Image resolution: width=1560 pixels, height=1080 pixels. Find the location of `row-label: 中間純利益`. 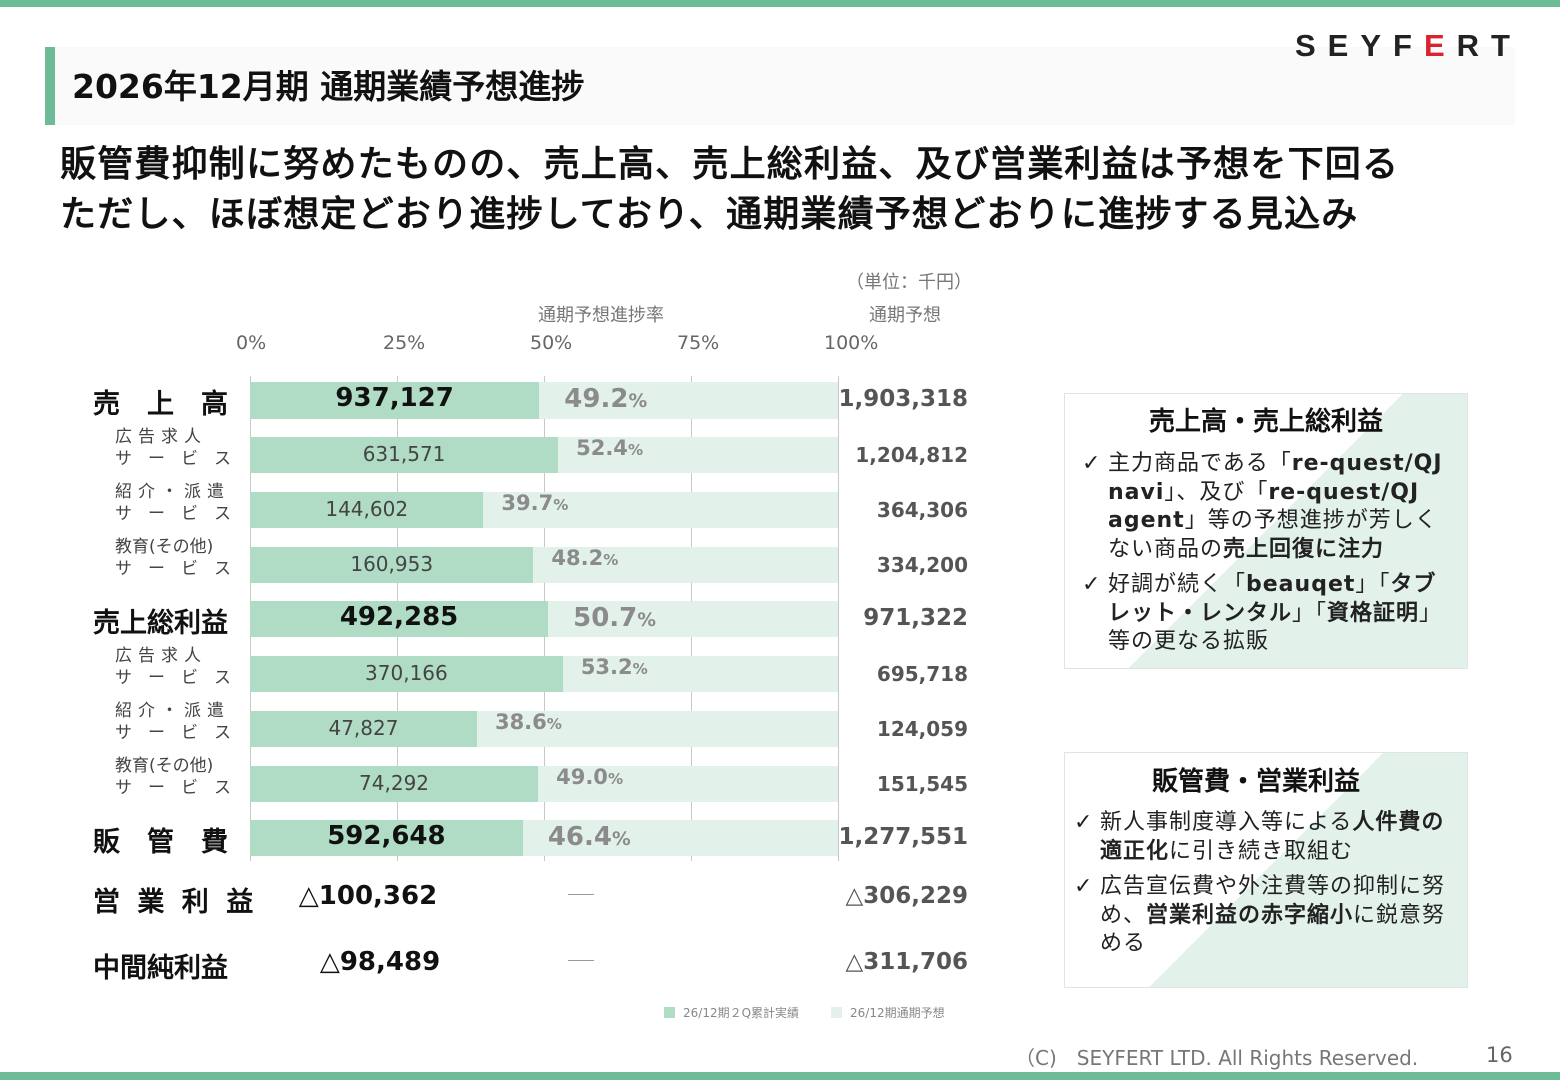

row-label: 中間純利益 is located at coordinates (160, 968).